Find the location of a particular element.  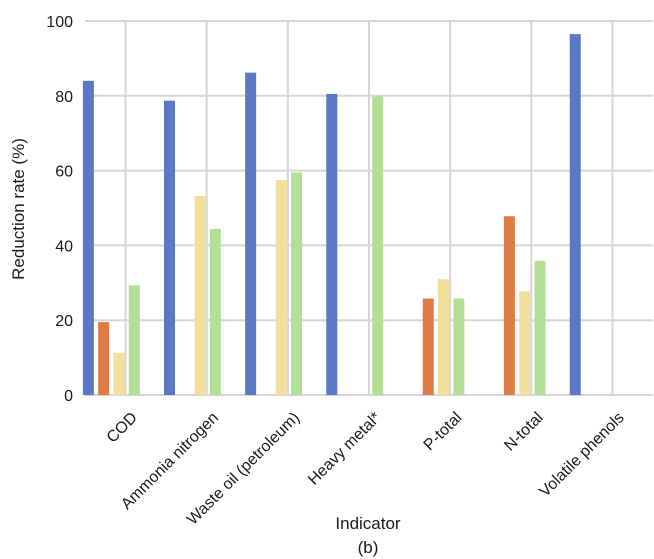

x-tick-label: N-total is located at coordinates (523, 431).